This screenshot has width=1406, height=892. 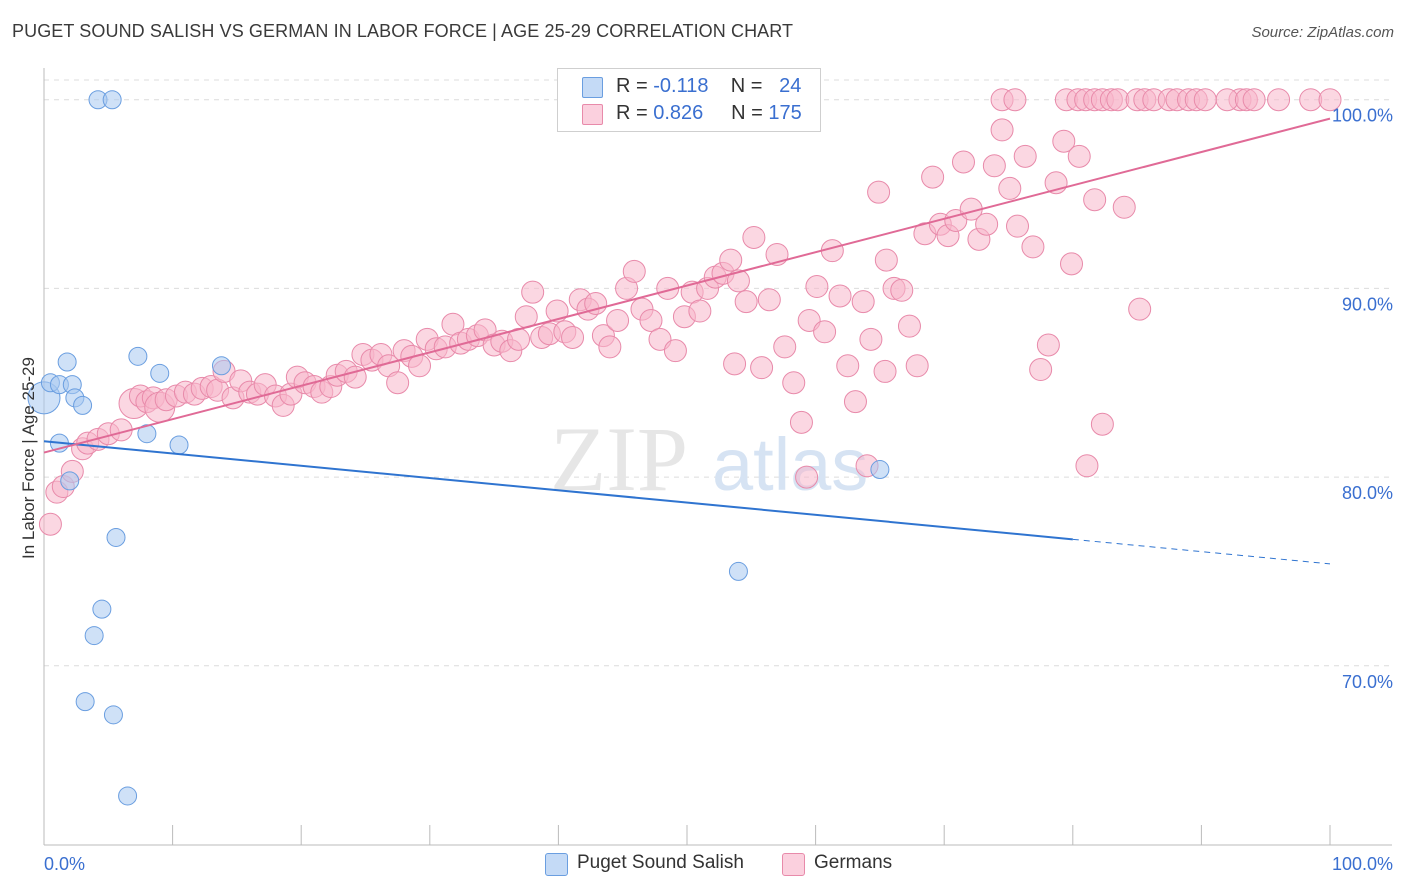 I want to click on trend-line-salish, so click(x=558, y=490).